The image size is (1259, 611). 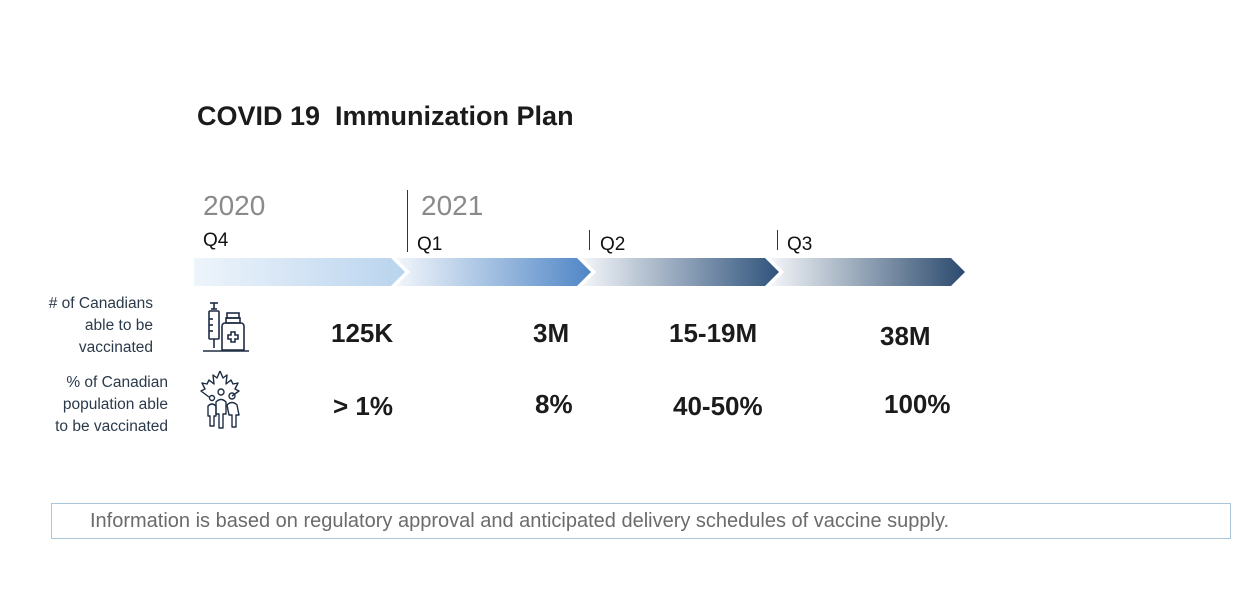 I want to click on row-label-line: vaccinated, so click(x=115, y=347).